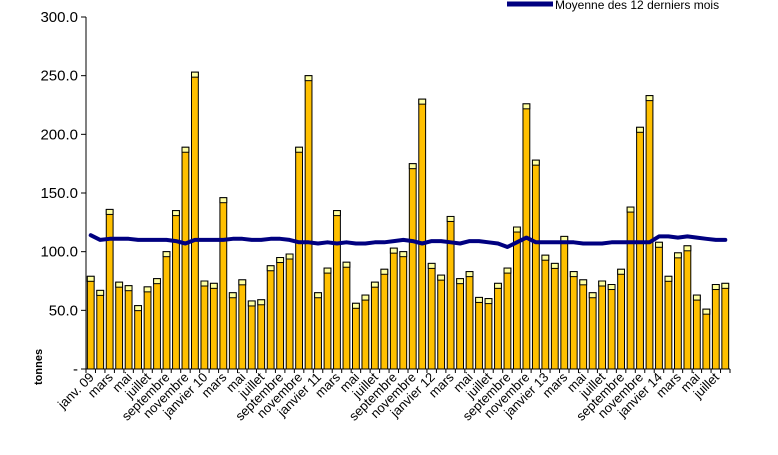 The width and height of the screenshot is (778, 455). I want to click on moving-average-series, so click(408, 241).